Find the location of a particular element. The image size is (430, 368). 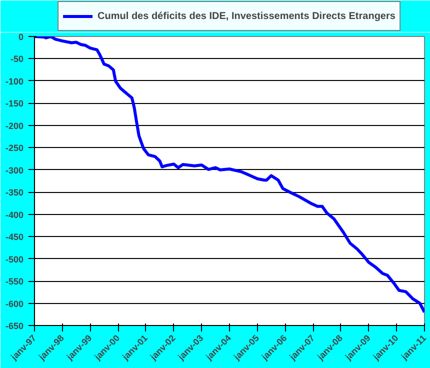

y-tick-label: -500 is located at coordinates (14, 259).